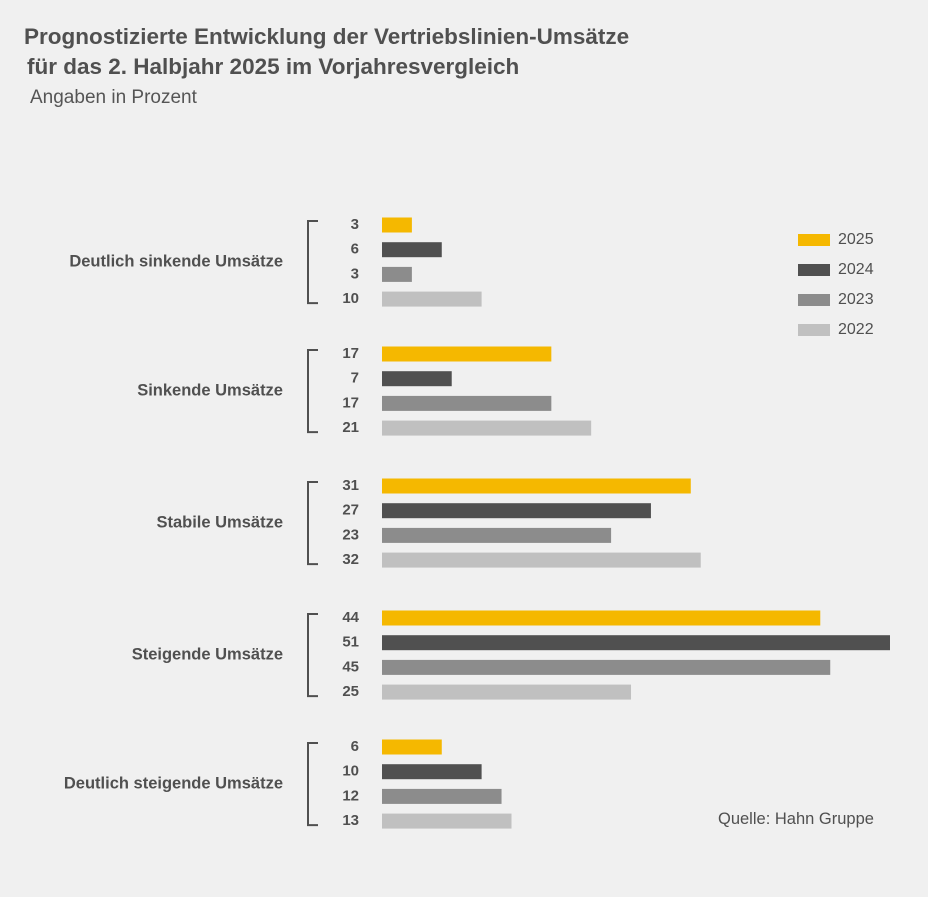 The height and width of the screenshot is (897, 928). What do you see at coordinates (836, 329) in the screenshot?
I see `legend-item: 2022` at bounding box center [836, 329].